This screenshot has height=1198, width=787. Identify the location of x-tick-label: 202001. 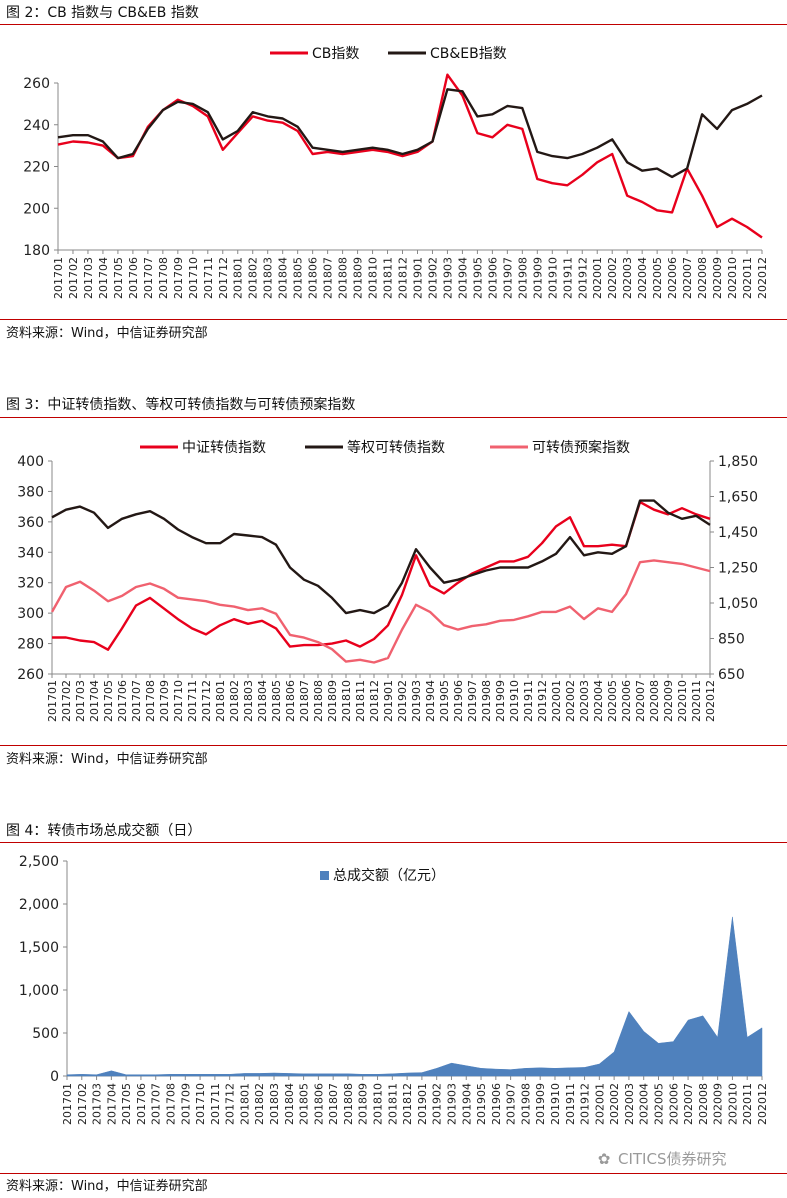
(599, 1104).